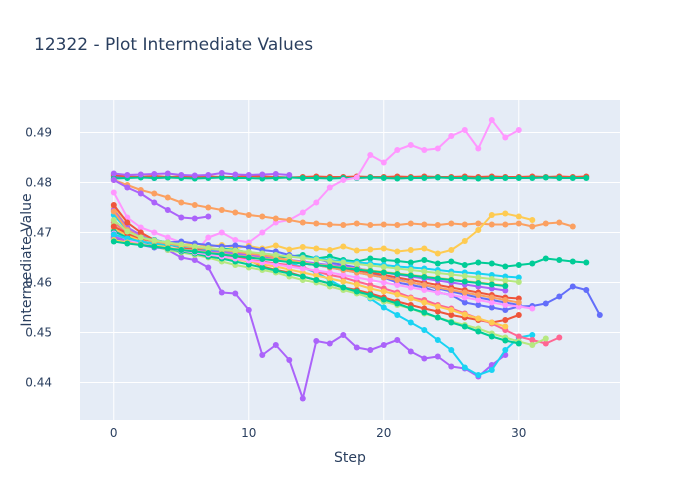  What do you see at coordinates (38, 133) in the screenshot?
I see `y-tick-label: 0.49` at bounding box center [38, 133].